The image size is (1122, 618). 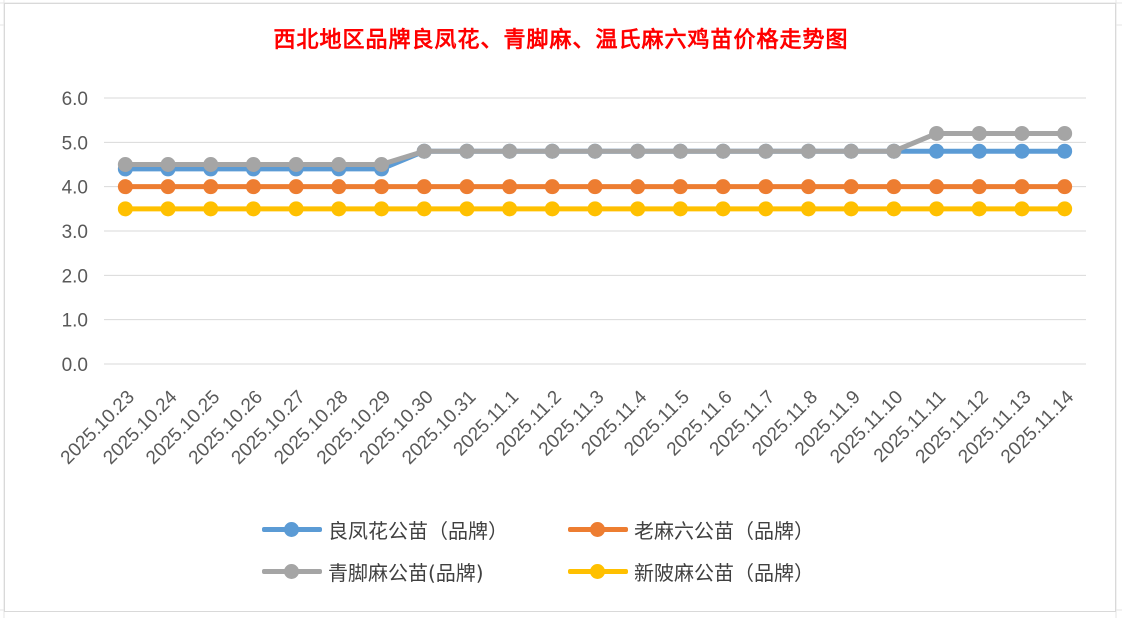 What do you see at coordinates (75, 143) in the screenshot?
I see `y-tick-label: 5.0` at bounding box center [75, 143].